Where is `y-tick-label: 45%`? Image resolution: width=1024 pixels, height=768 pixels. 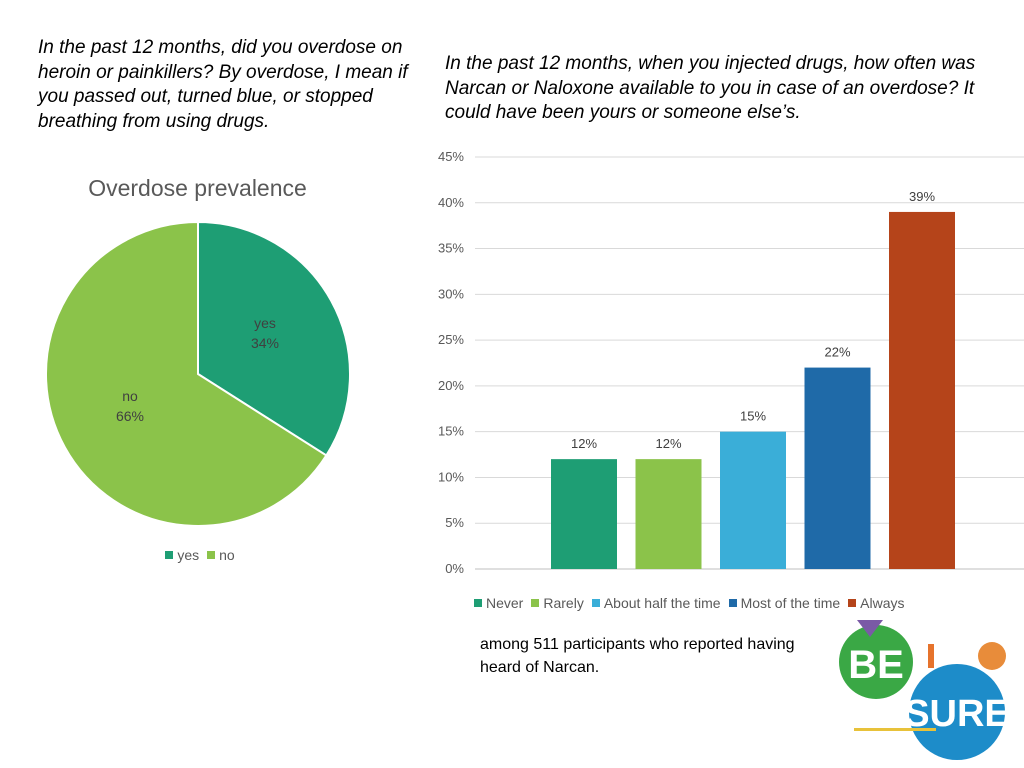
y-tick-label: 45% is located at coordinates (451, 156).